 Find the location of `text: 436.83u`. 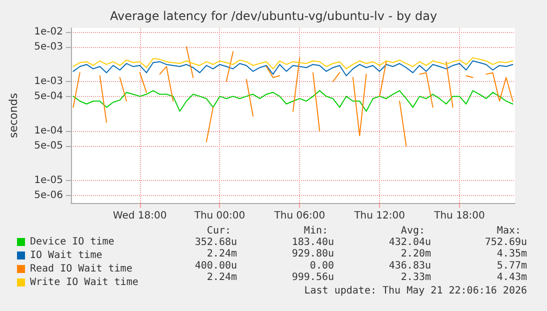

text: 436.83u is located at coordinates (410, 266).